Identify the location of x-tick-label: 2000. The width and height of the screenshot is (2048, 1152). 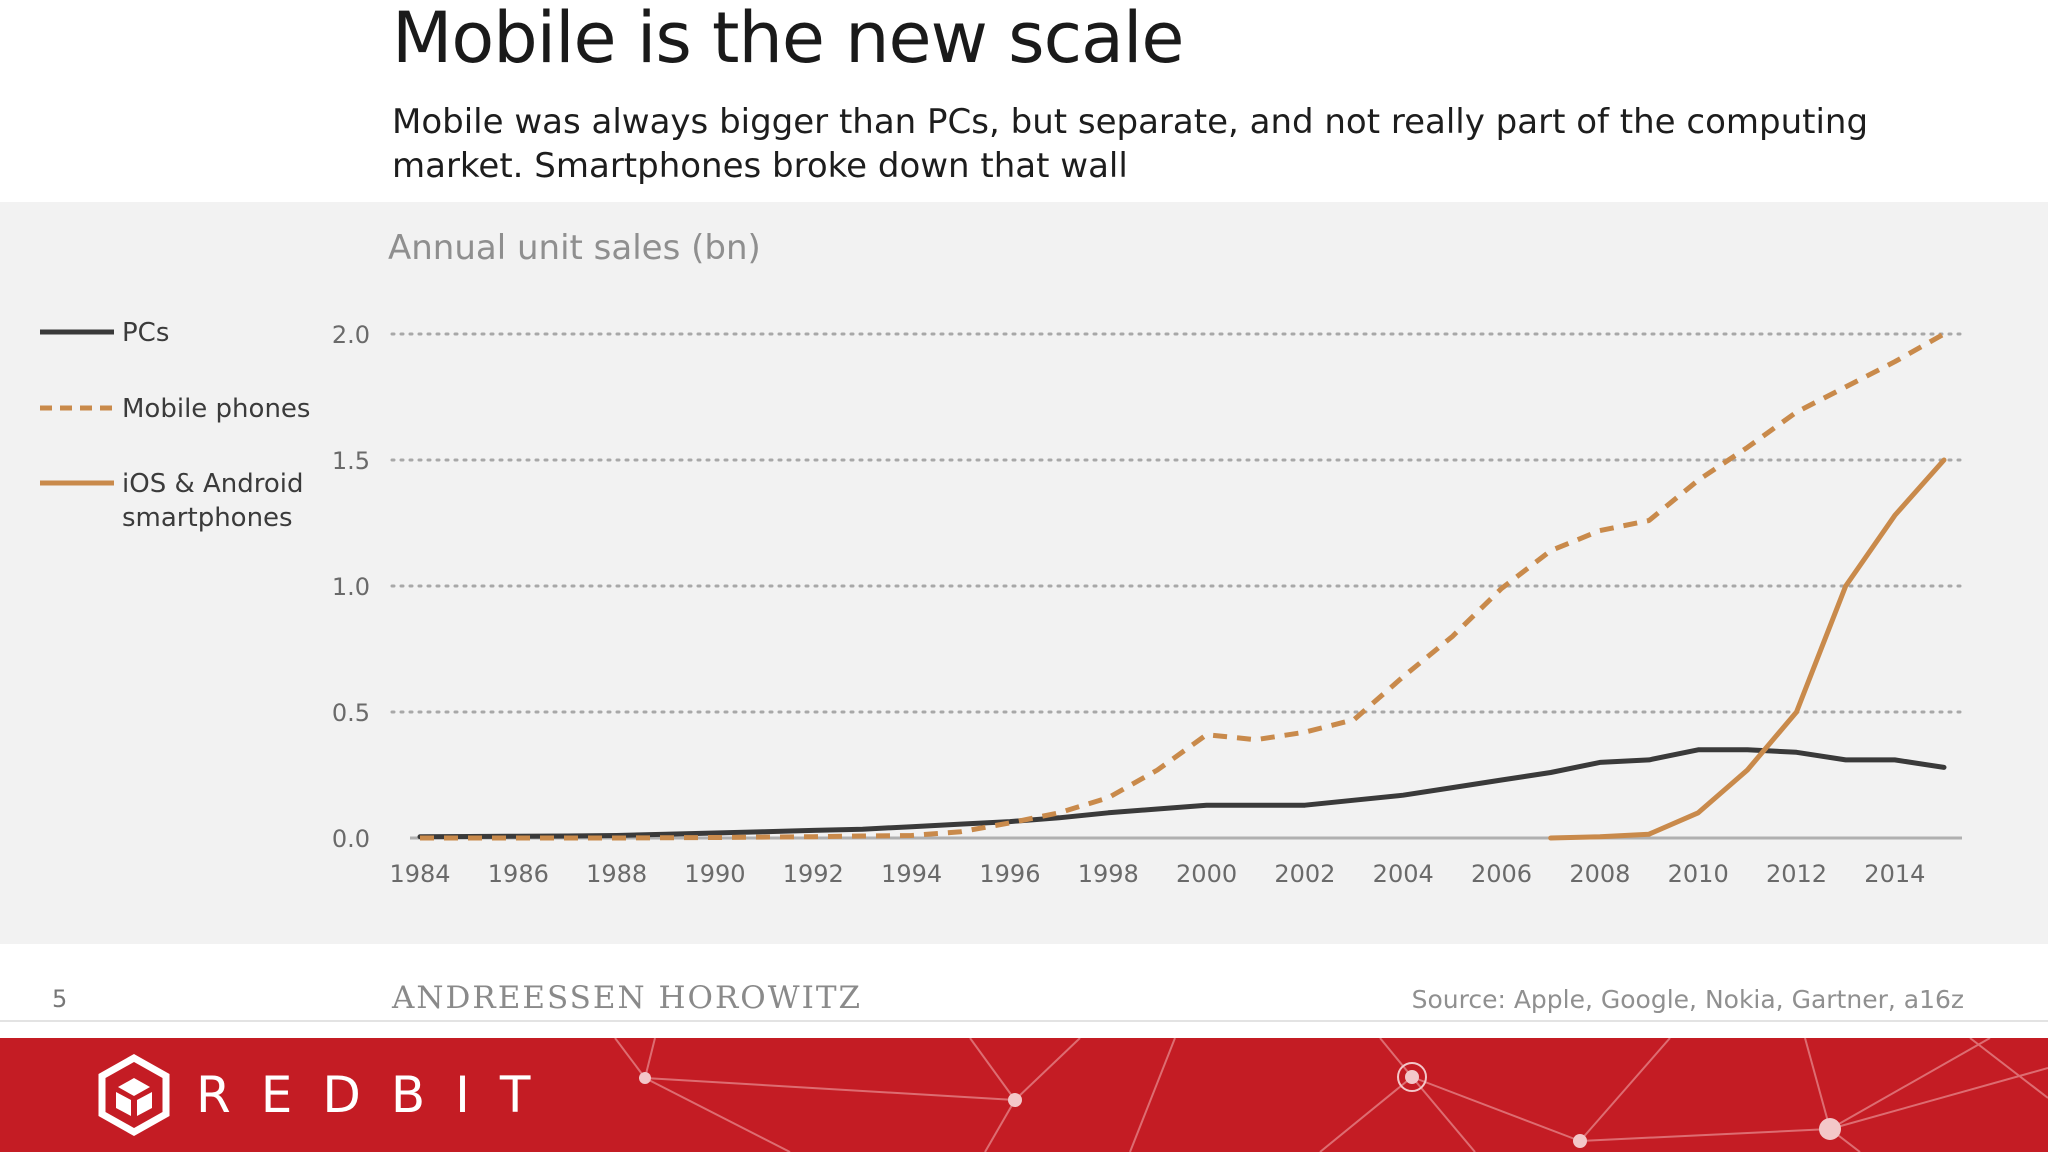
(1206, 874).